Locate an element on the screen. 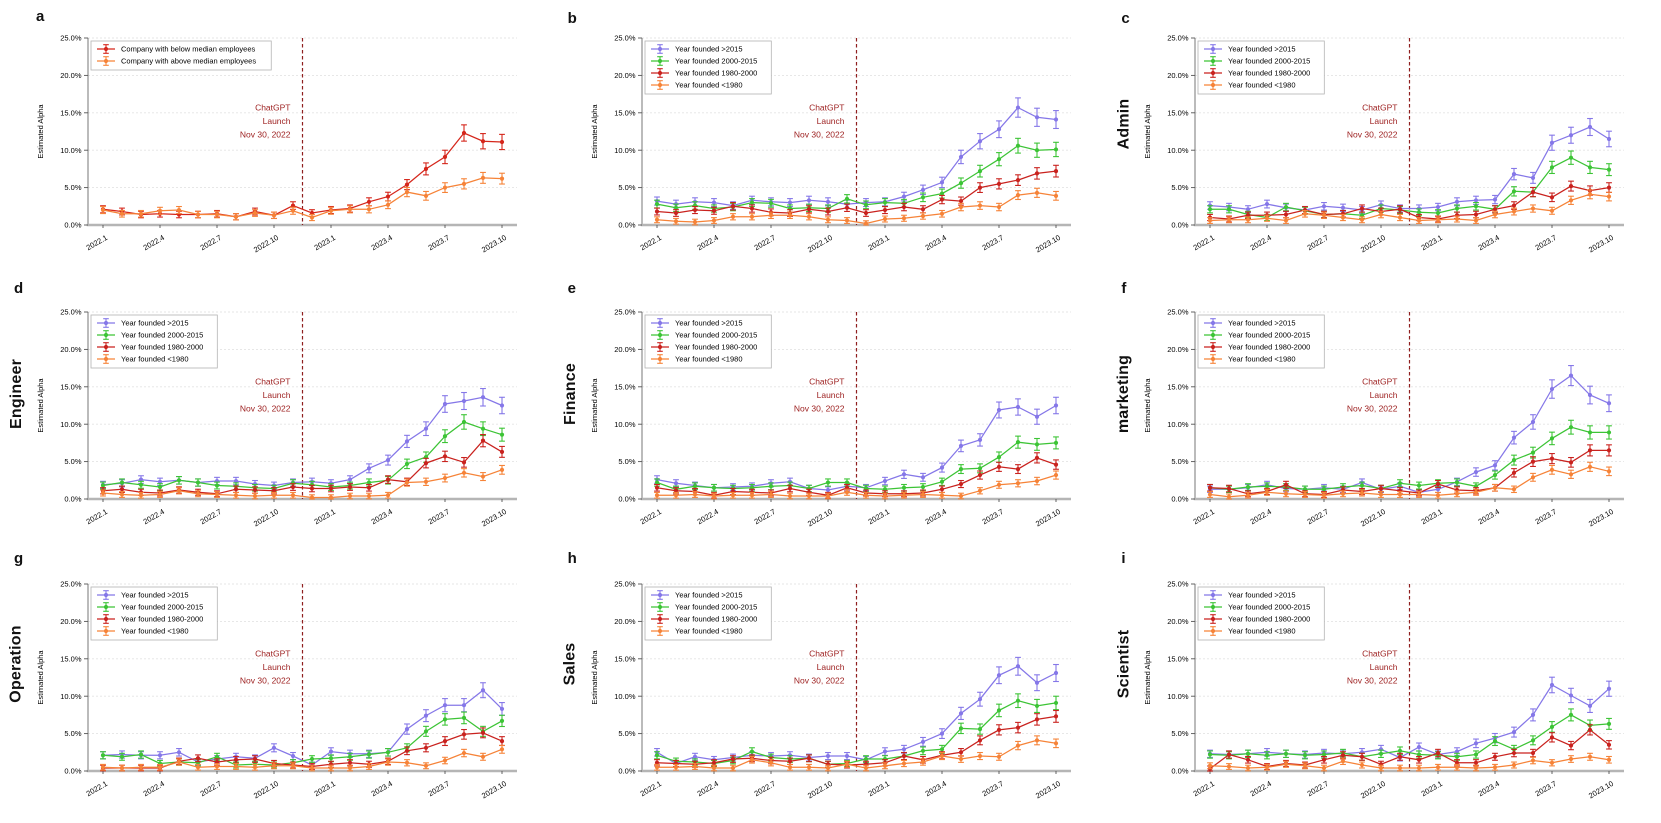 This screenshot has height=823, width=1661. row-label: Finance is located at coordinates (570, 394).